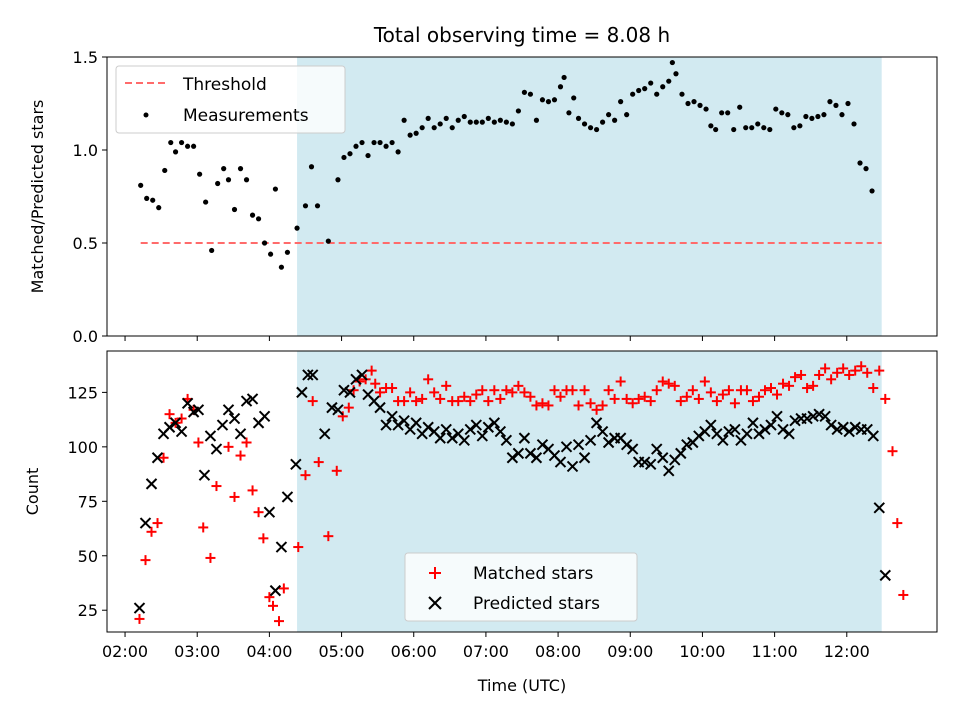  Describe the element at coordinates (224, 85) in the screenshot. I see `legend-threshold-label: Threshold` at that location.